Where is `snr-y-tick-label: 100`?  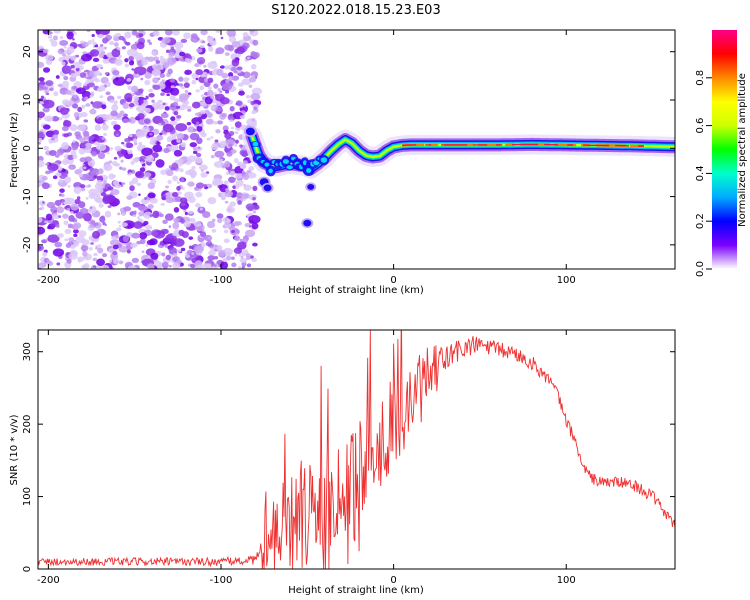
snr-y-tick-label: 100 is located at coordinates (27, 496).